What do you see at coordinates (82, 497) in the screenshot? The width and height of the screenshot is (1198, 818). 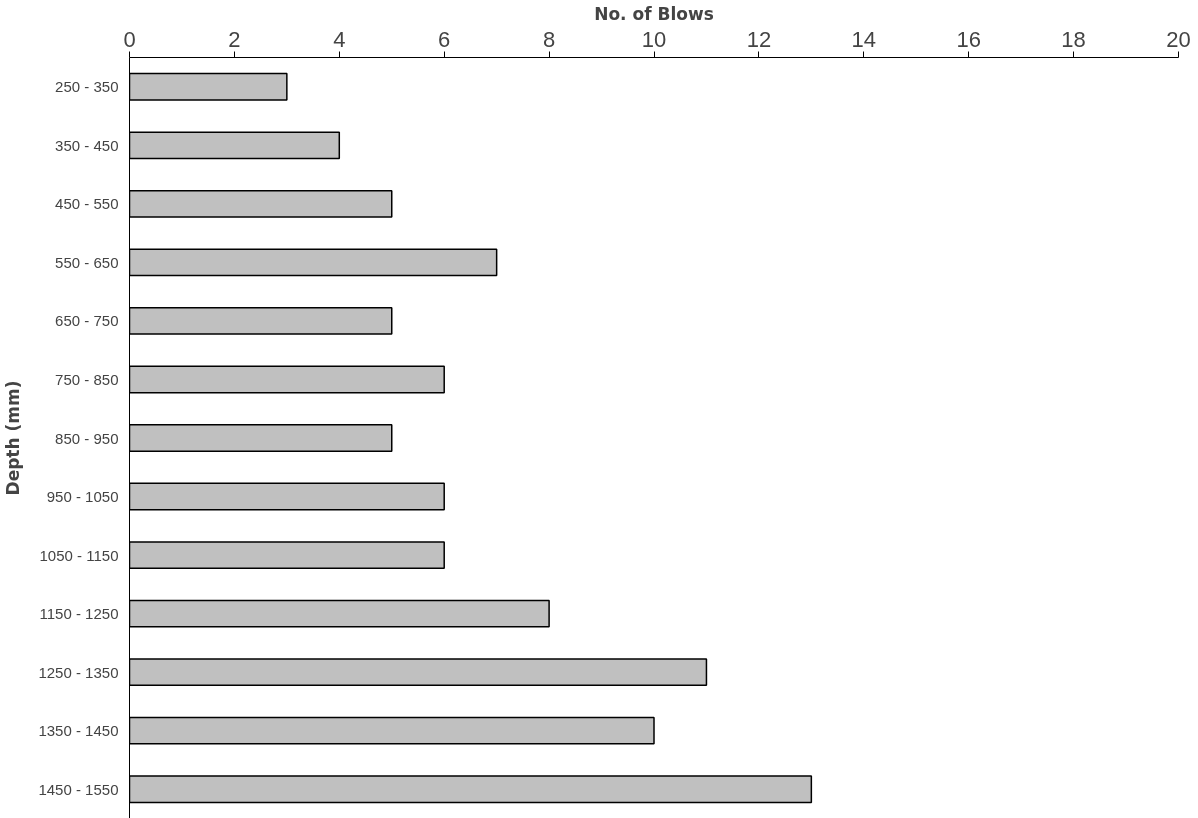 I see `y-tick-label: 950 - 1050` at bounding box center [82, 497].